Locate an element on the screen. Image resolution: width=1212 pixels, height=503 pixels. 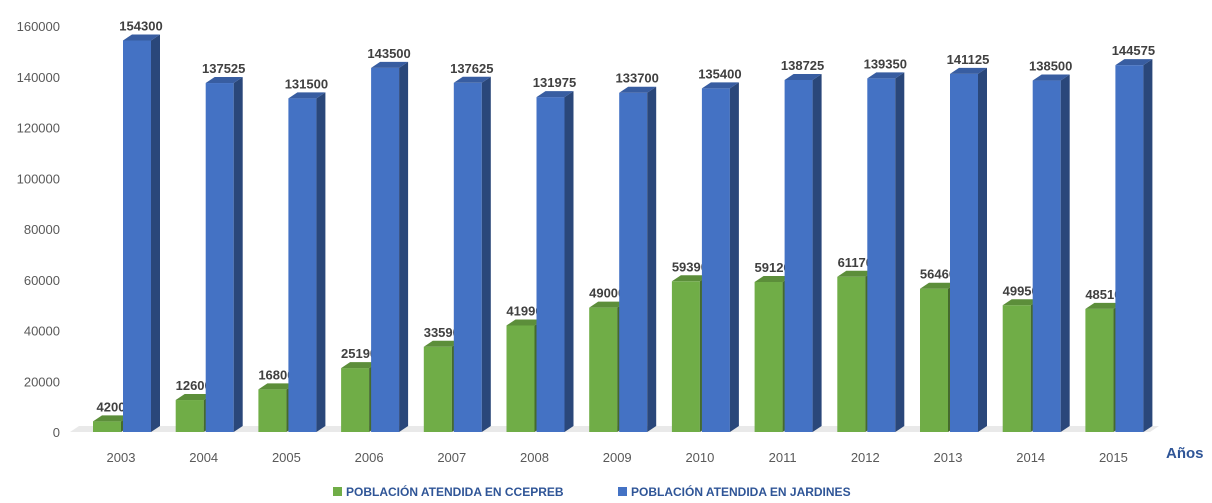
data-label: 4200 is located at coordinates (111, 406).